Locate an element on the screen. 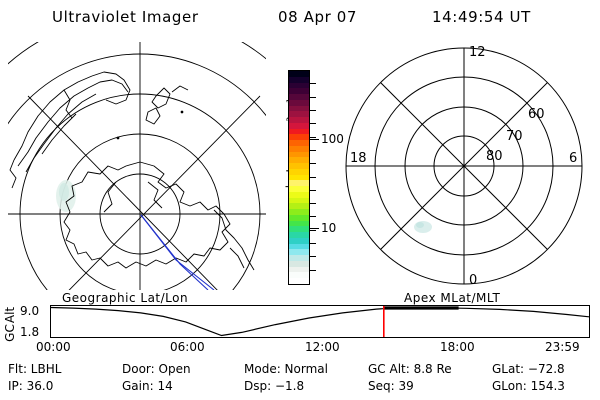 The width and height of the screenshot is (600, 400). status-gain: Gain: 14 is located at coordinates (147, 386).